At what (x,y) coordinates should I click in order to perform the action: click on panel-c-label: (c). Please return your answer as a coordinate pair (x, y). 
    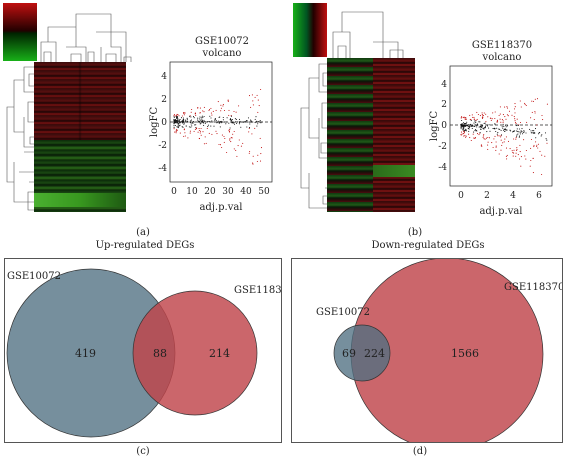
    Looking at the image, I should click on (143, 451).